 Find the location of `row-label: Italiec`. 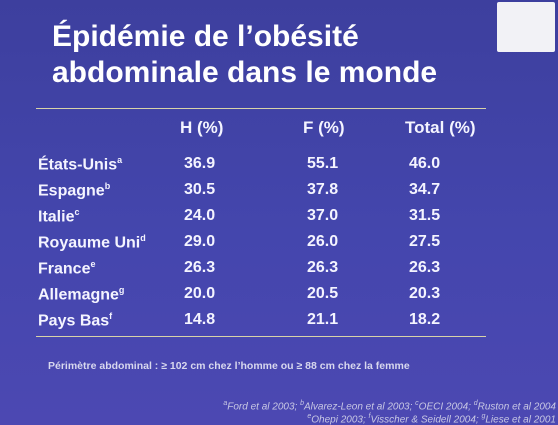

row-label: Italiec is located at coordinates (58, 216).